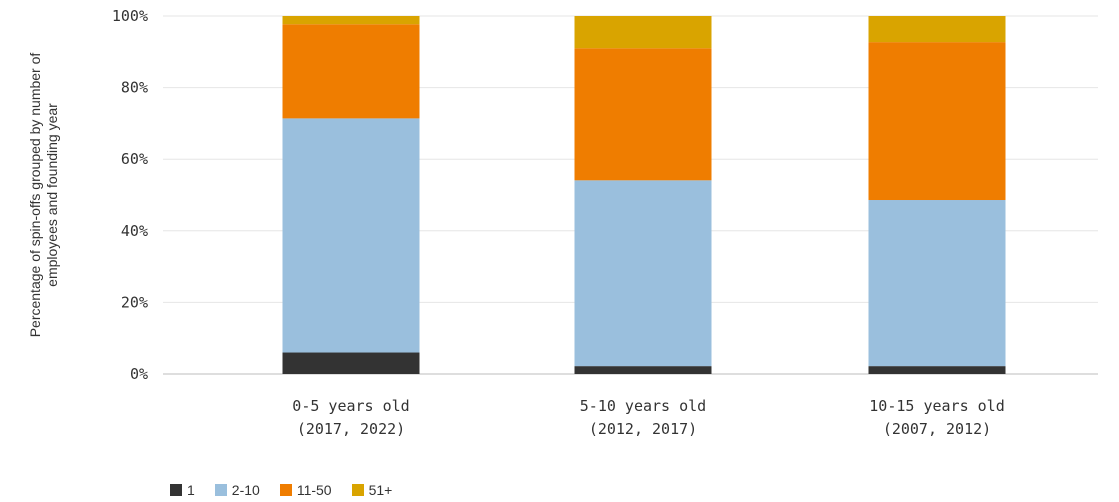 The image size is (1119, 502). I want to click on x-category-label: 10-15 years old, so click(936, 406).